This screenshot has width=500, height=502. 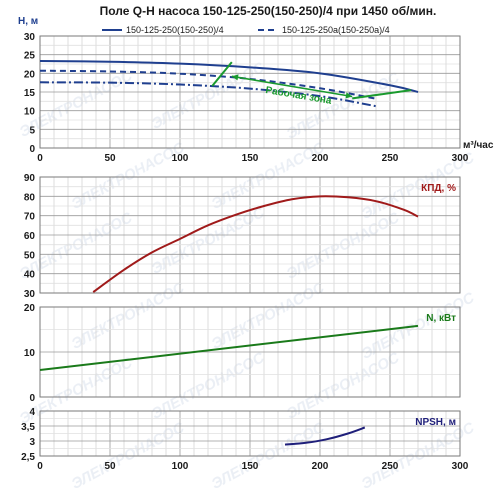 What do you see at coordinates (30, 178) in the screenshot?
I see `y-tick-label: 90` at bounding box center [30, 178].